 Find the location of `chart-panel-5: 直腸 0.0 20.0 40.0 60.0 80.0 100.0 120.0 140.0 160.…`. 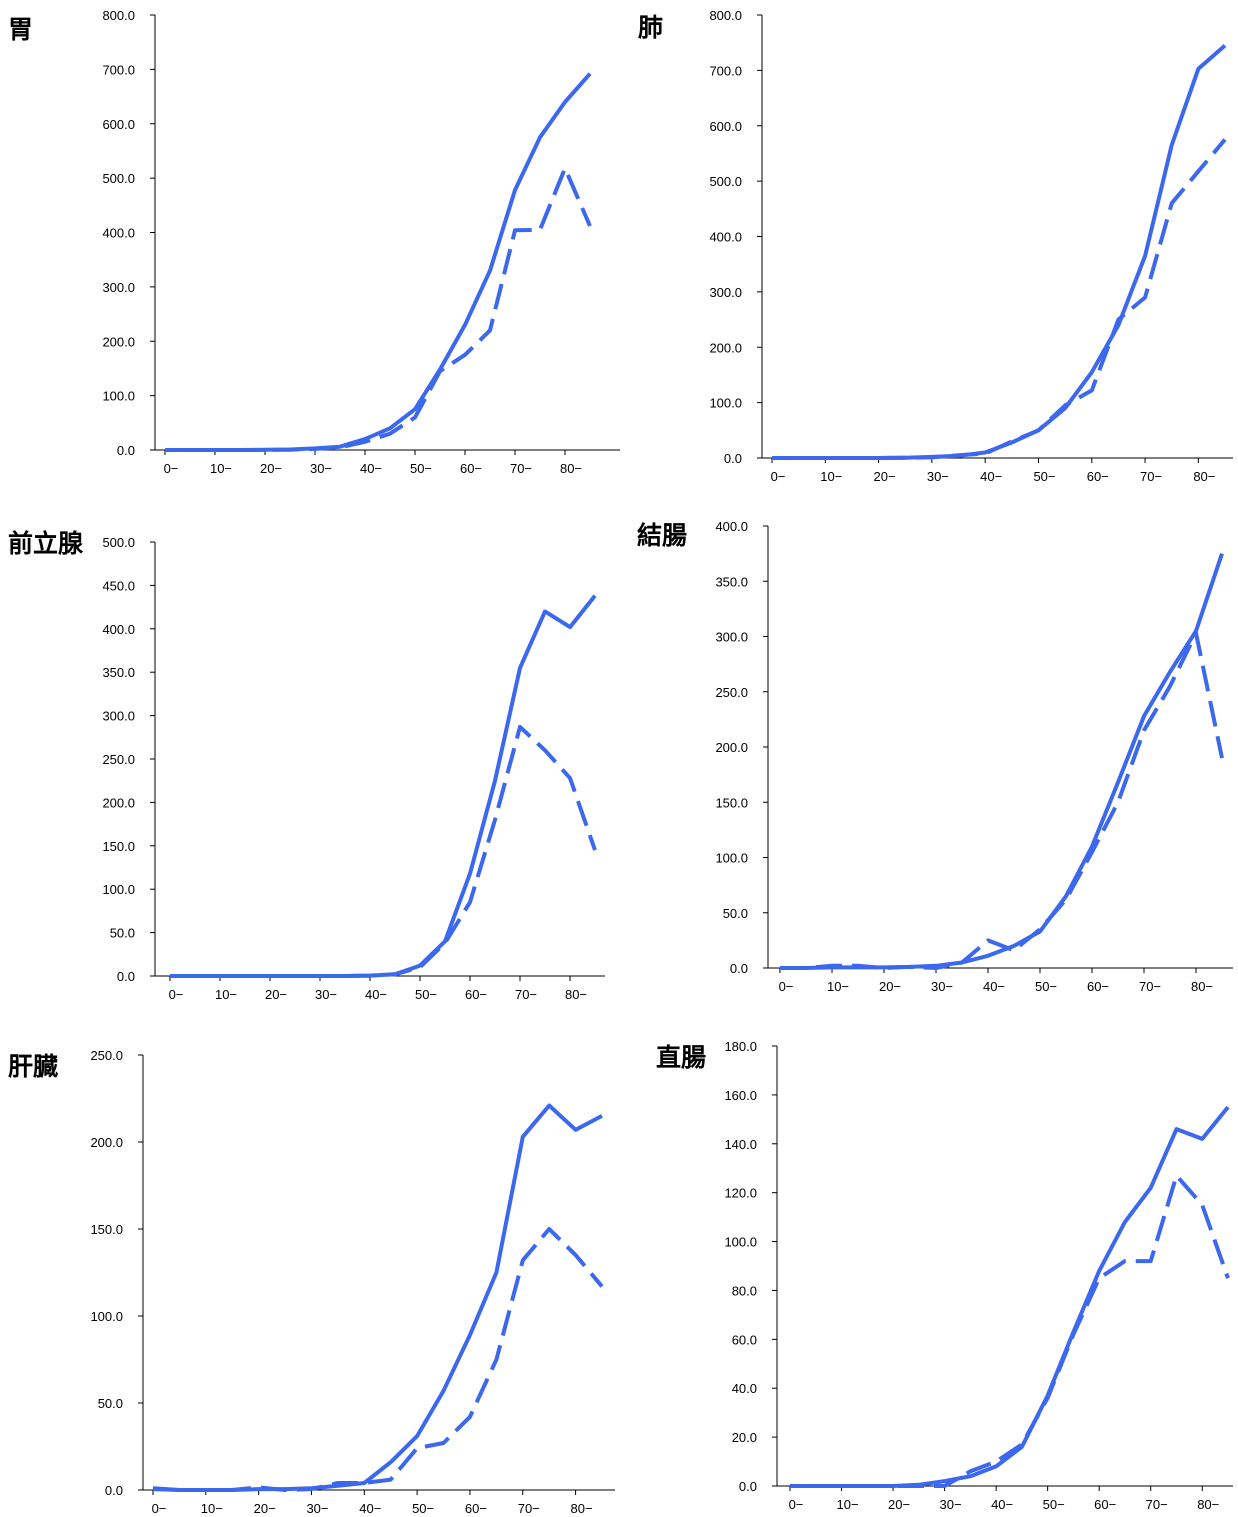

chart-panel-5: 直腸 0.0 20.0 40.0 60.0 80.0 100.0 120.0 140.0 160.… is located at coordinates (944, 1275).